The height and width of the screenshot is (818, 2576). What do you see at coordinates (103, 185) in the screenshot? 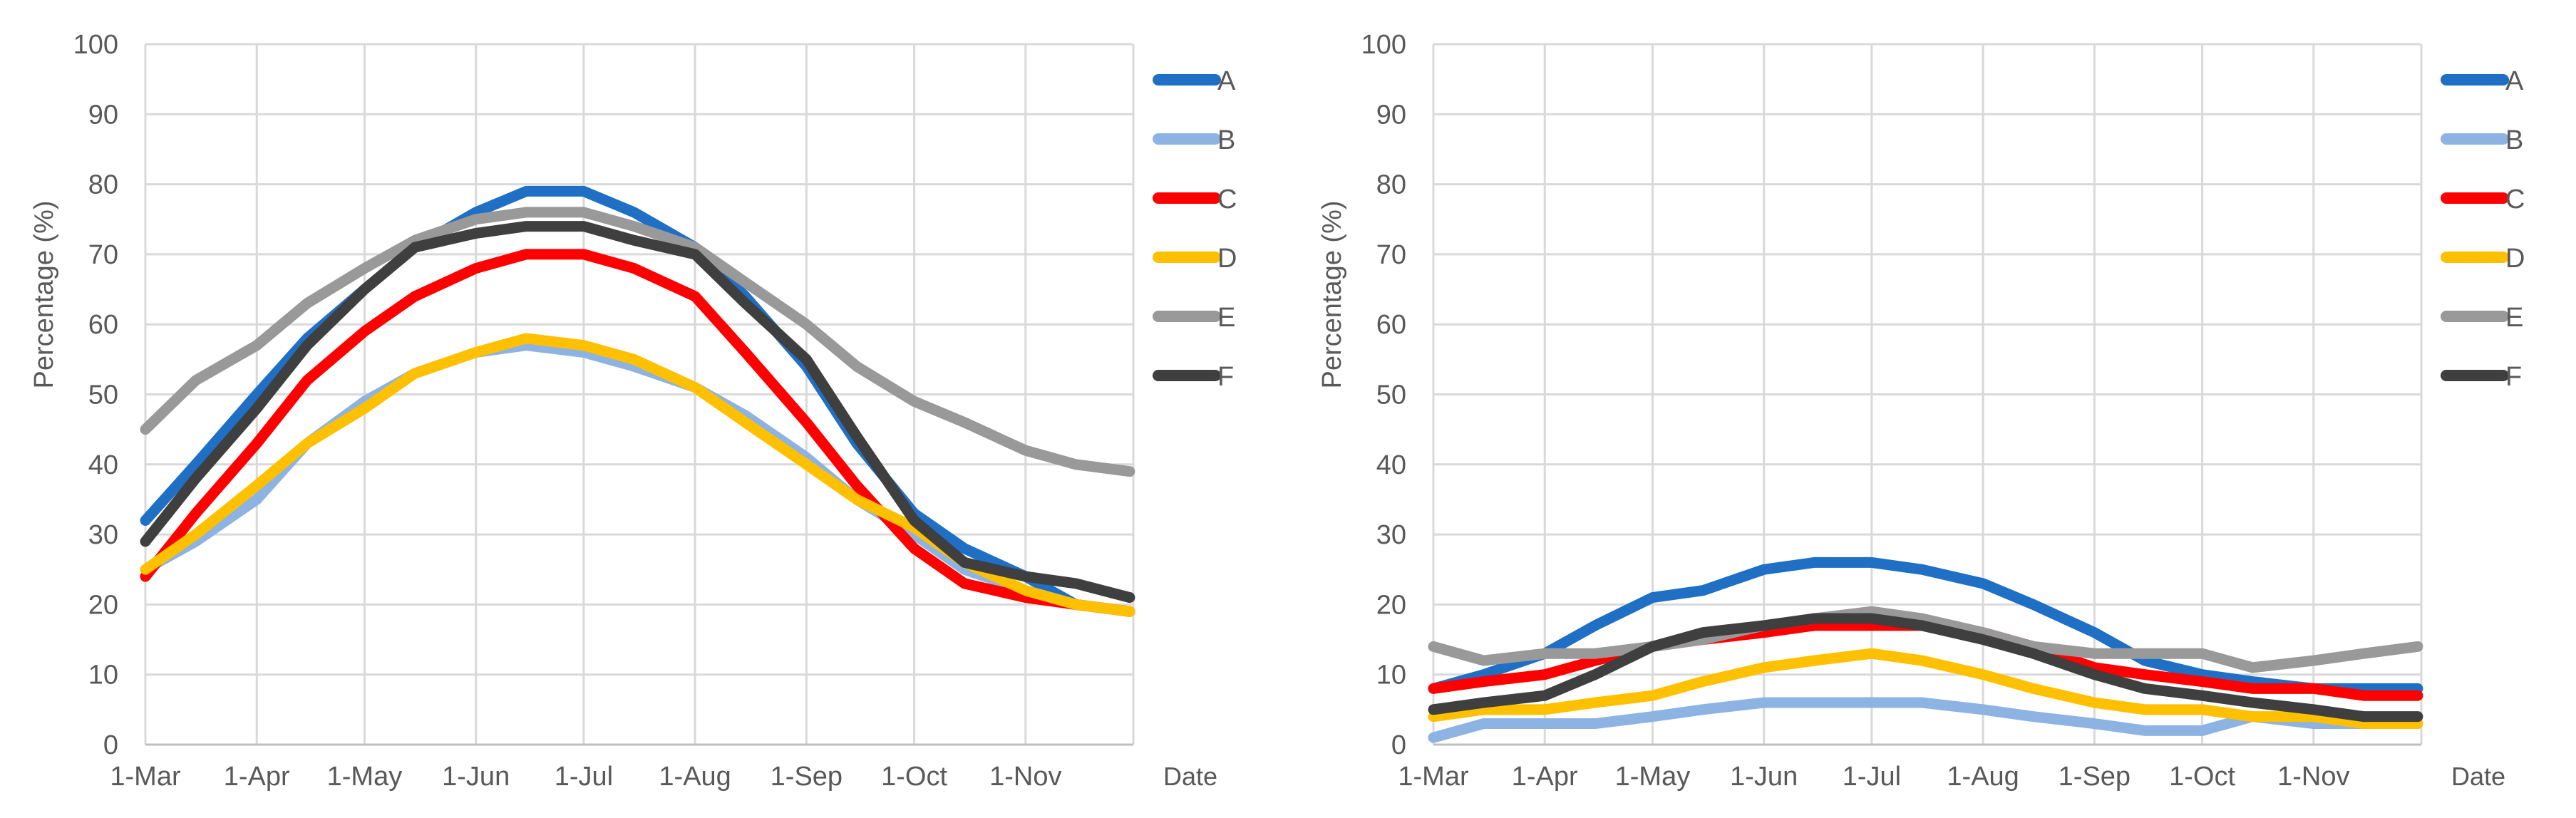
I see `y-tick-label: 80` at bounding box center [103, 185].